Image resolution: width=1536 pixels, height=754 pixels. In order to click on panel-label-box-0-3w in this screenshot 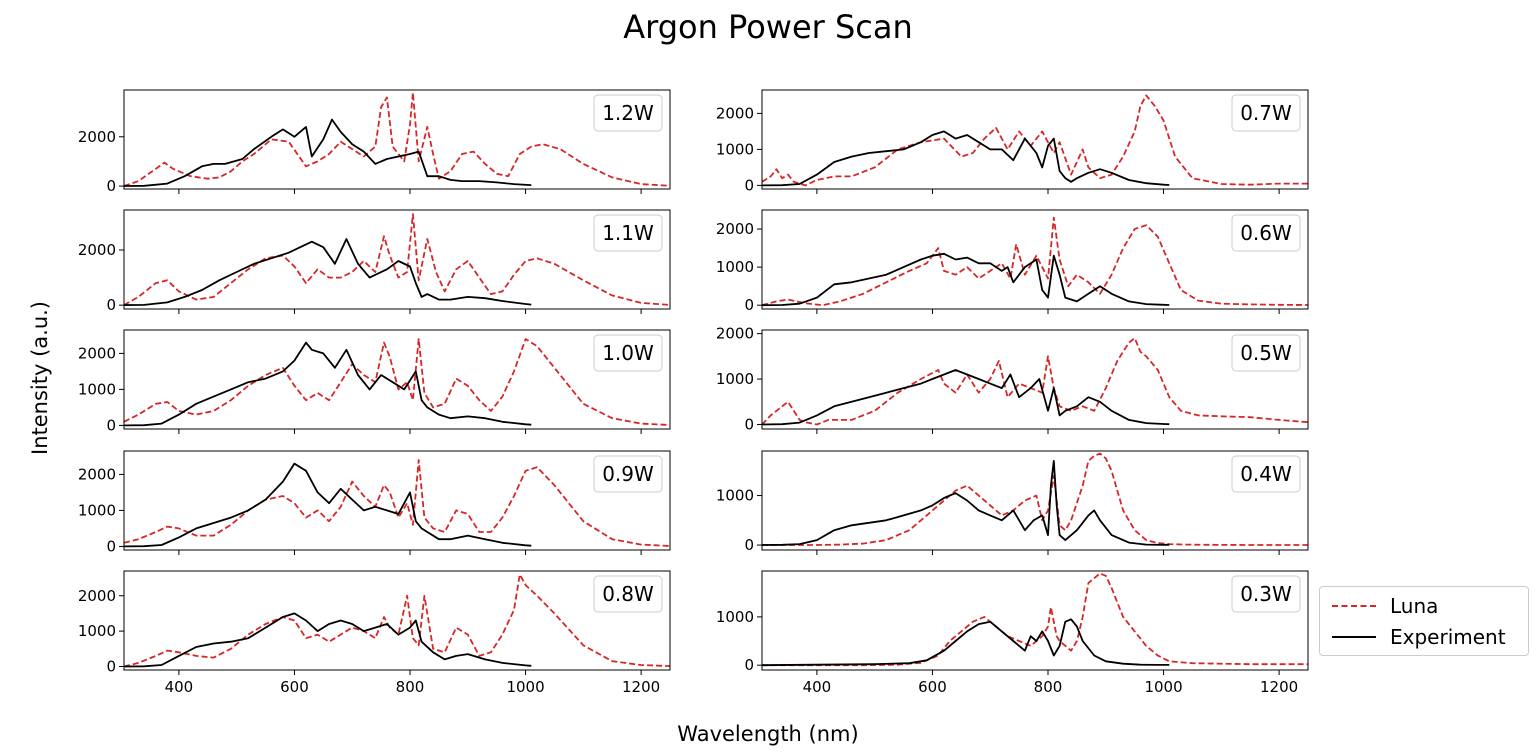, I will do `click(1266, 594)`.